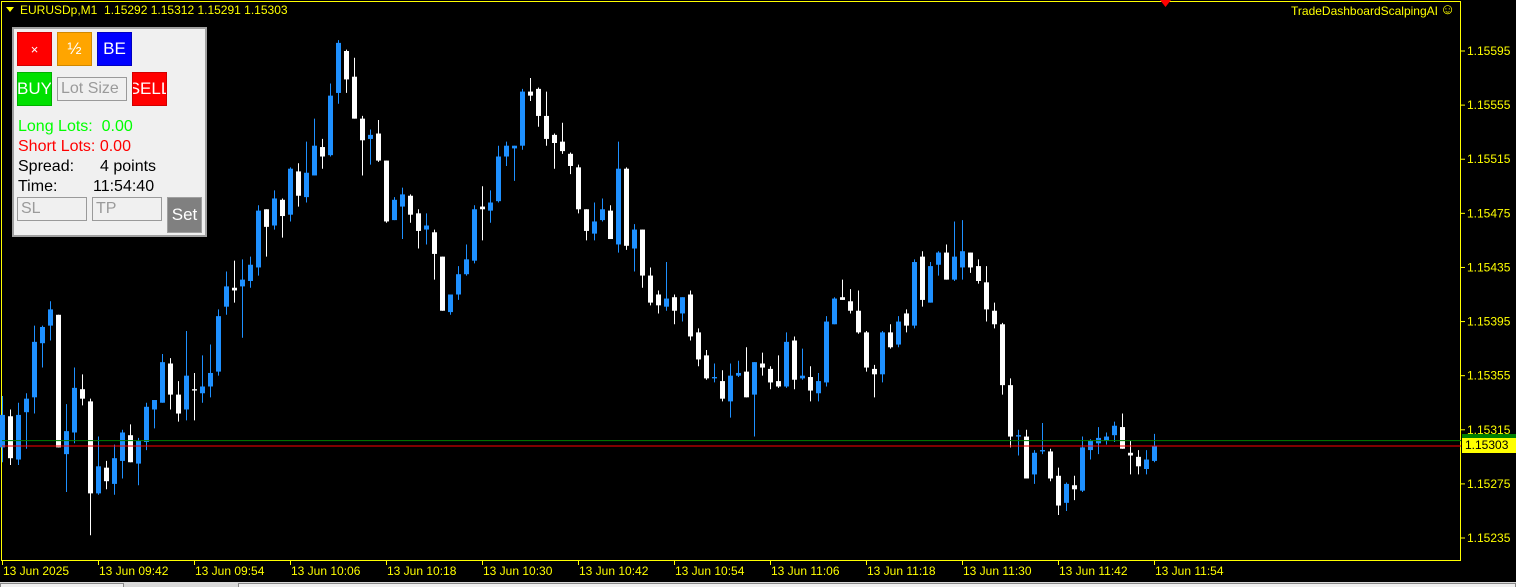  I want to click on price-tick-label: 1.15475, so click(1489, 213).